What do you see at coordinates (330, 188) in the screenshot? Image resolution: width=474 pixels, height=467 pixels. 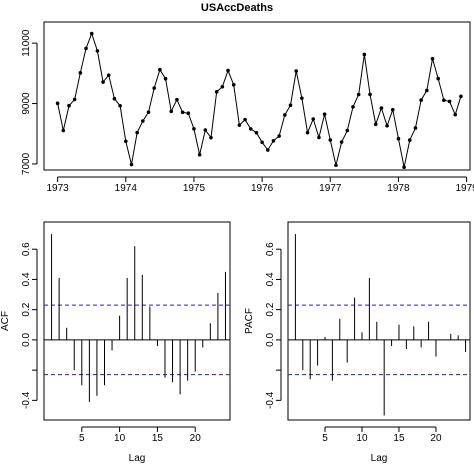 I see `x-tick-label: 1977` at bounding box center [330, 188].